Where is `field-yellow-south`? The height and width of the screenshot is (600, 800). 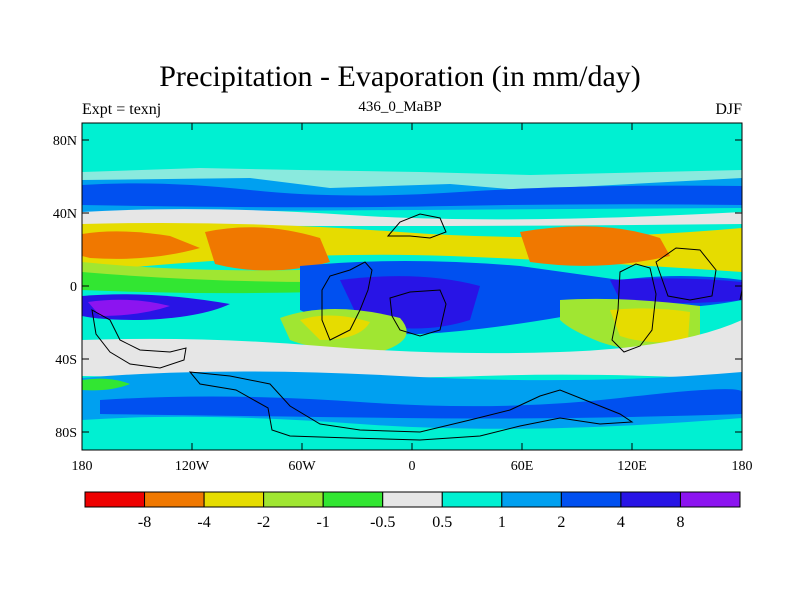
field-yellow-south is located at coordinates (335, 327).